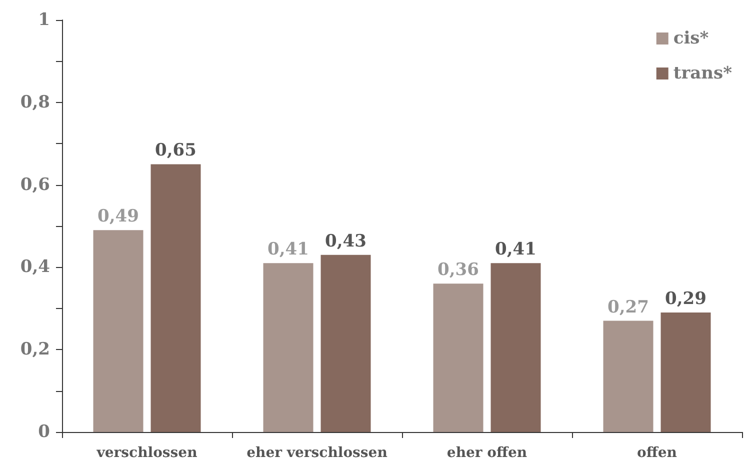 The width and height of the screenshot is (747, 472). Describe the element at coordinates (35, 184) in the screenshot. I see `y-tick-label: 0,6` at that location.